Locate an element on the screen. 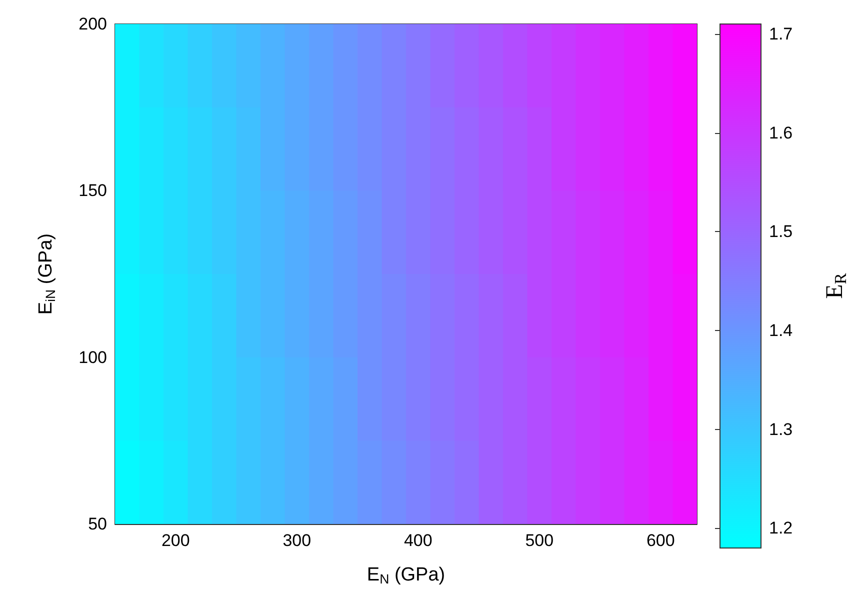  color-bar-label: 1.6 is located at coordinates (781, 132).